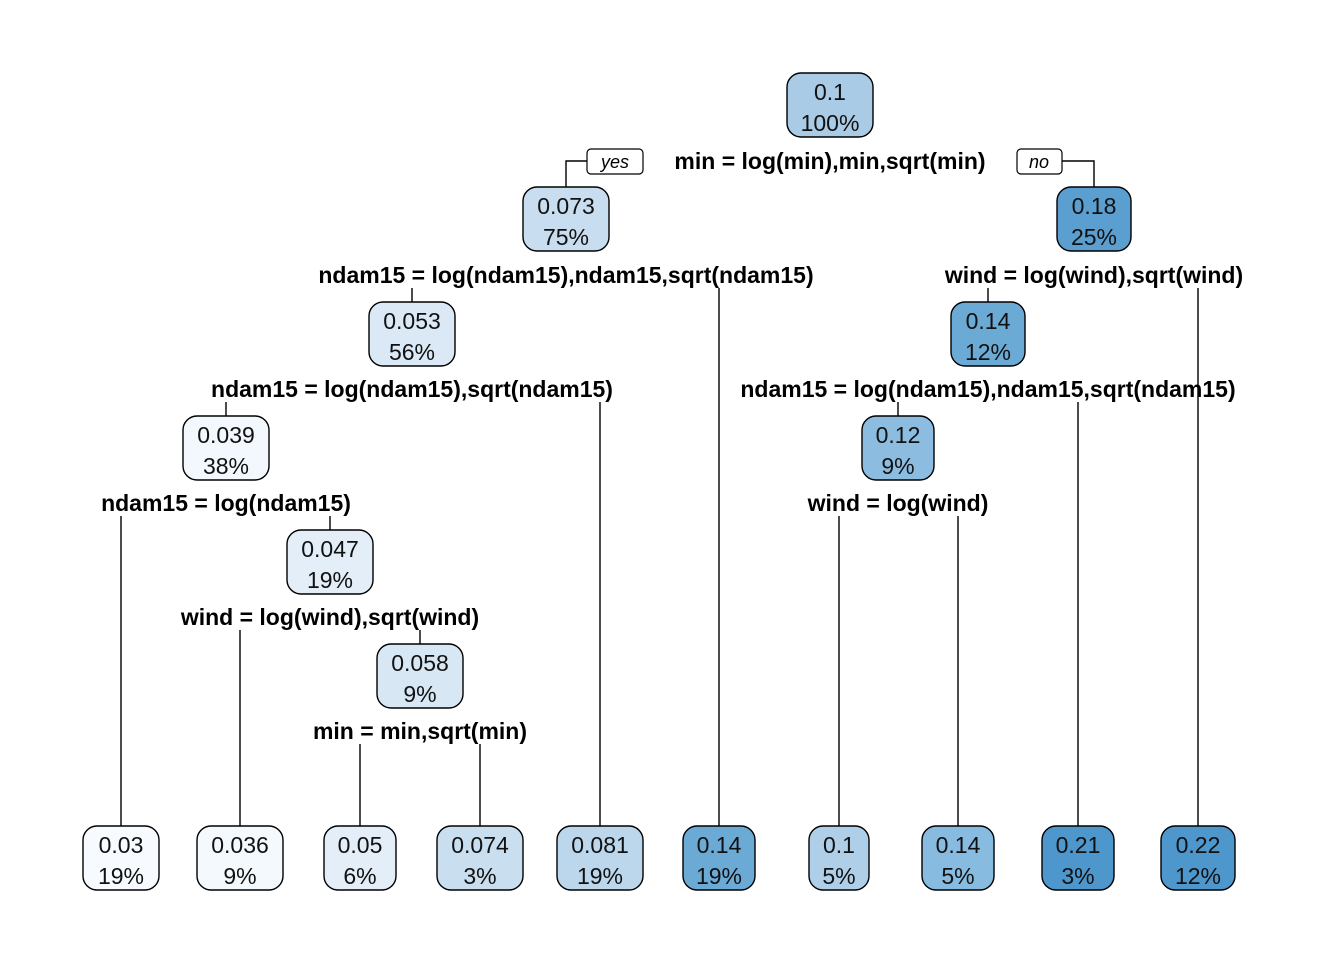 The width and height of the screenshot is (1344, 960). I want to click on tree-node-n4: 0.053 56%, so click(412, 334).